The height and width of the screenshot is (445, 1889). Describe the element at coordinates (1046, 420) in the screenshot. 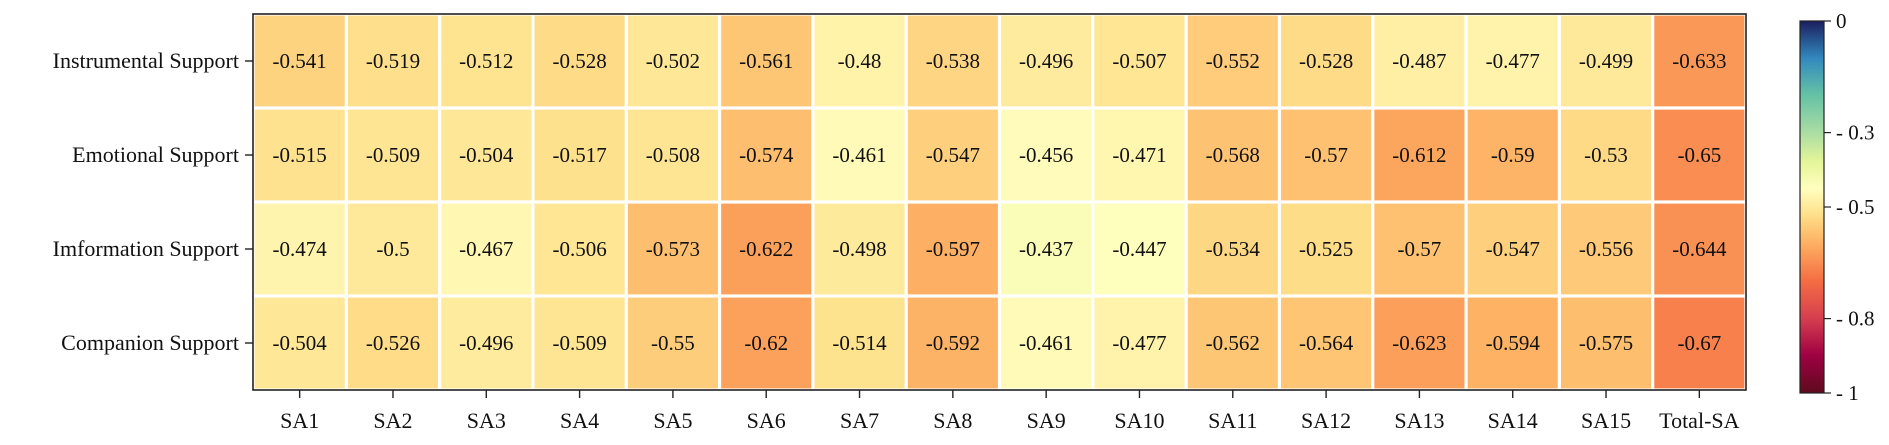

I see `x-tick-label: SA9` at that location.